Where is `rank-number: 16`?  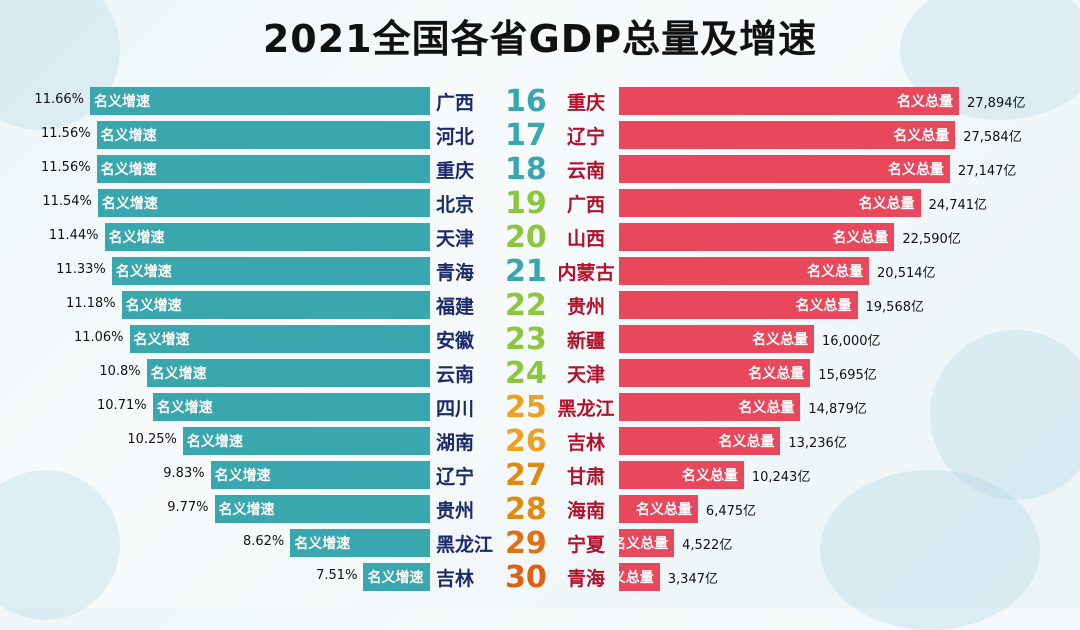 rank-number: 16 is located at coordinates (526, 101).